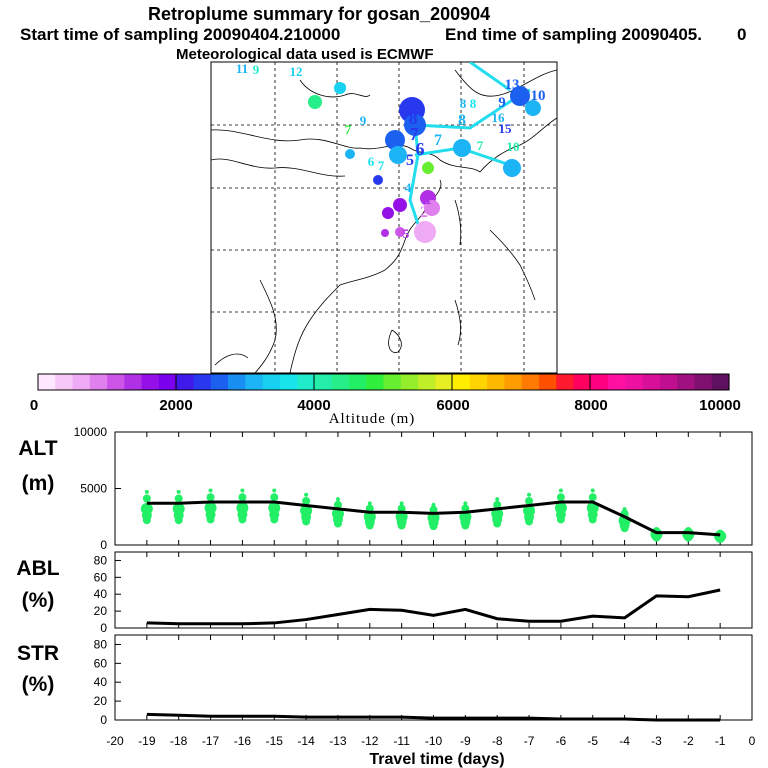 The width and height of the screenshot is (768, 768). Describe the element at coordinates (305, 54) in the screenshot. I see `met-data-note: Meteorological data used is ECMWF` at that location.